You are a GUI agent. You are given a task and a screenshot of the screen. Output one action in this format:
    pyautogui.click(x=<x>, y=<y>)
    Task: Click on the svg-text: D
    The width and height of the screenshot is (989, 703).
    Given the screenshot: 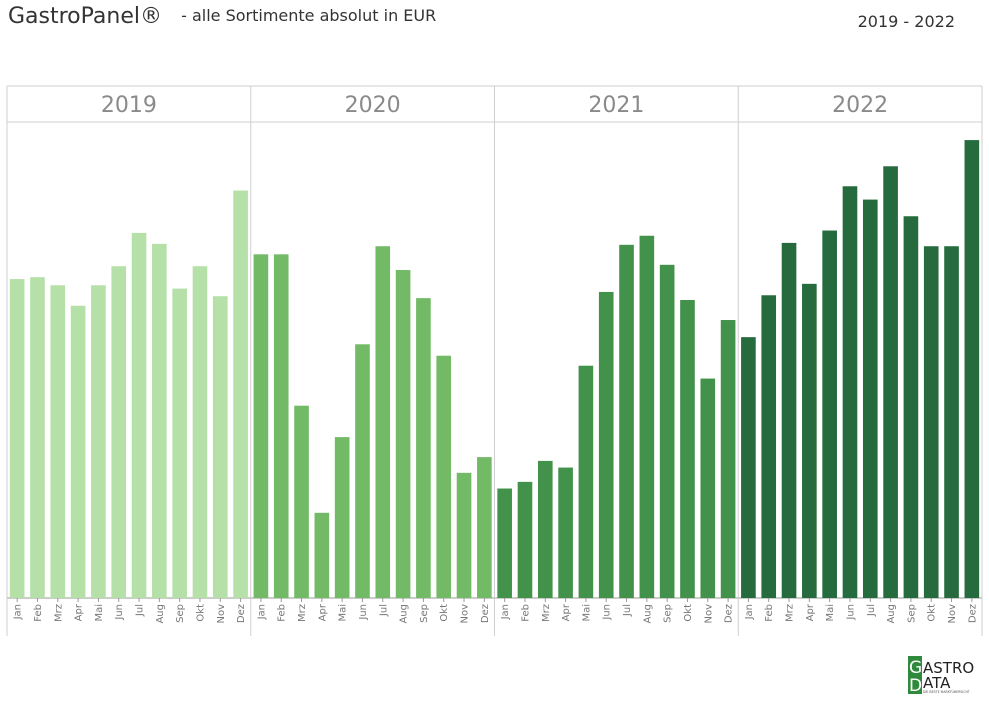 What is the action you would take?
    pyautogui.click(x=915, y=685)
    